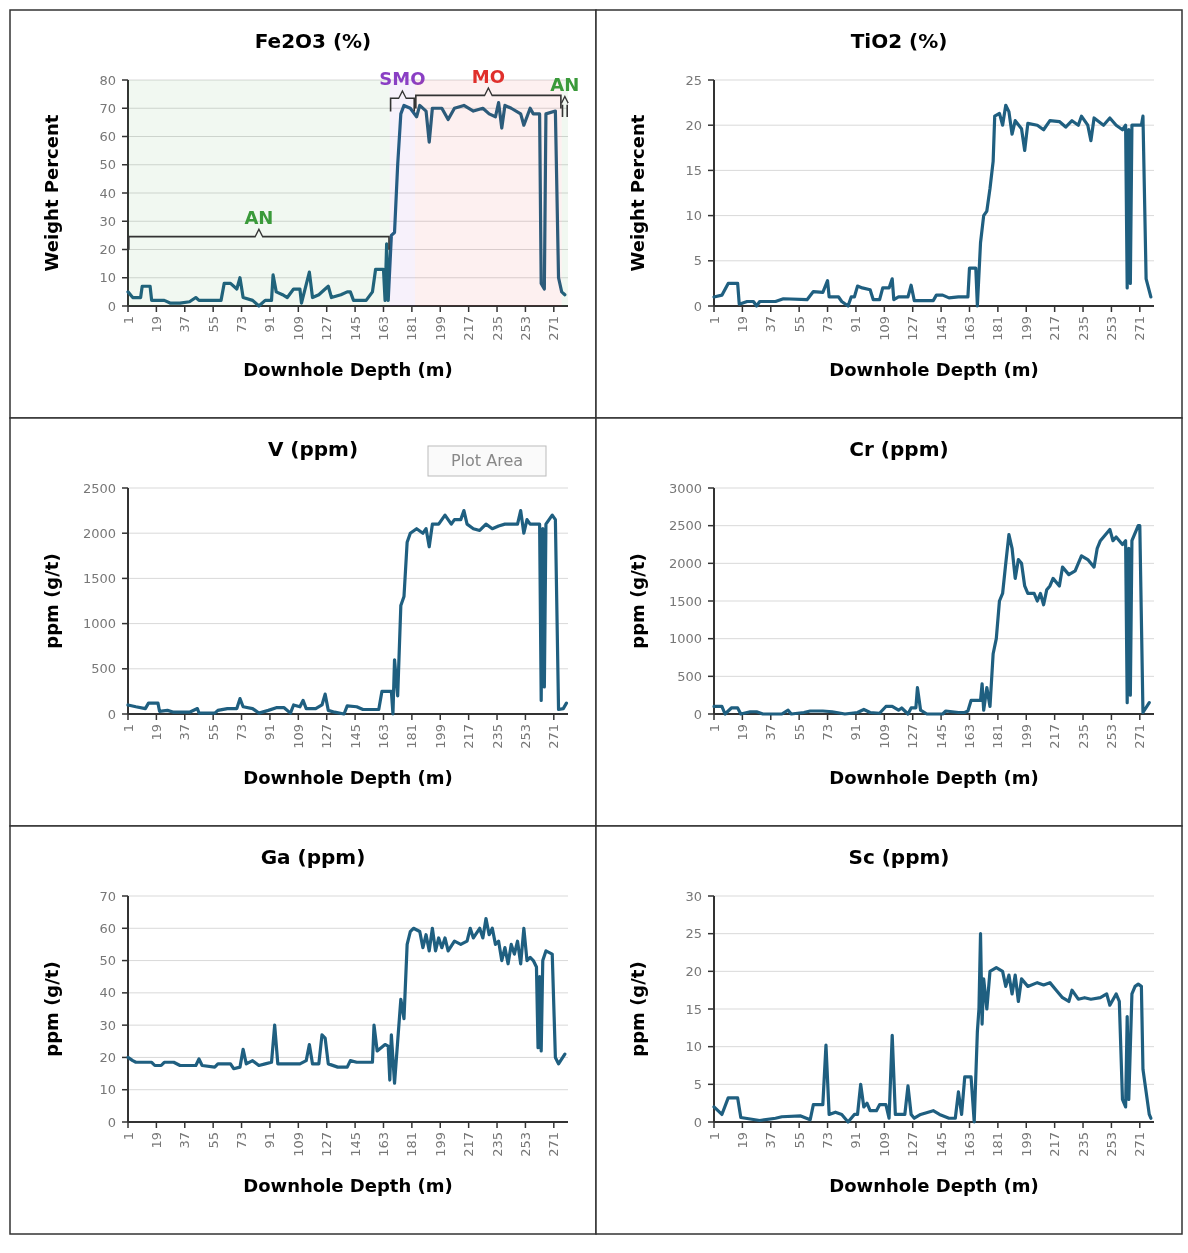  What do you see at coordinates (899, 857) in the screenshot?
I see `chart-title: Sc (ppm)` at bounding box center [899, 857].